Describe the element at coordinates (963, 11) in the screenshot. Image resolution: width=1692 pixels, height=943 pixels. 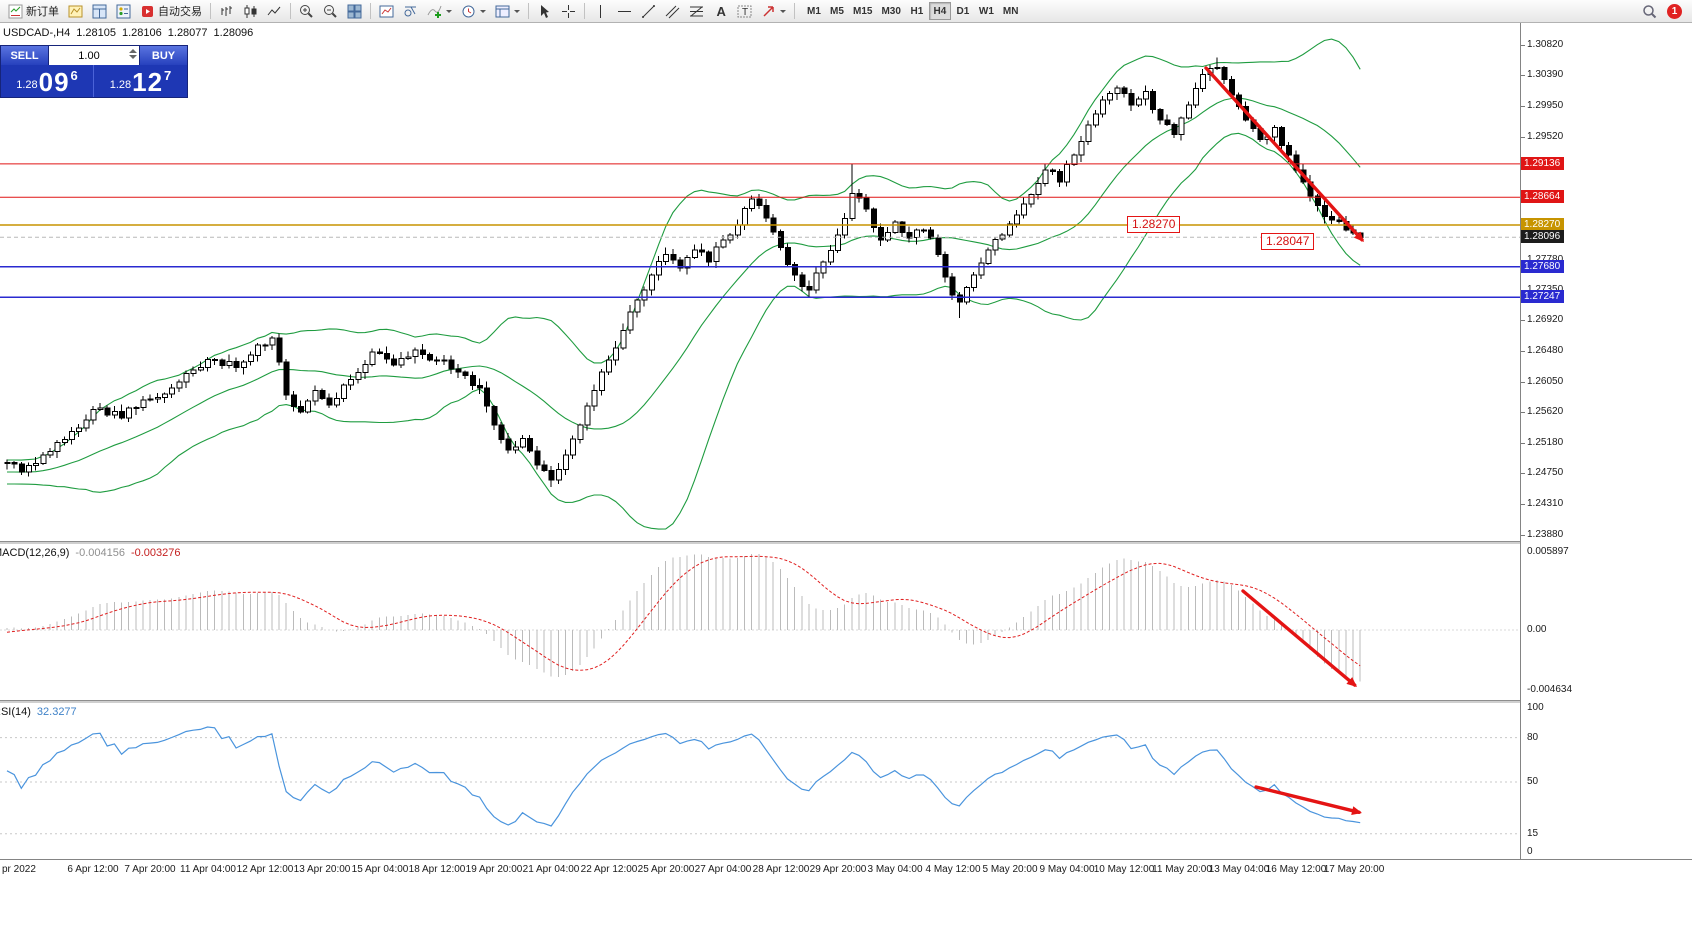
I see `tf-D1: D1` at that location.